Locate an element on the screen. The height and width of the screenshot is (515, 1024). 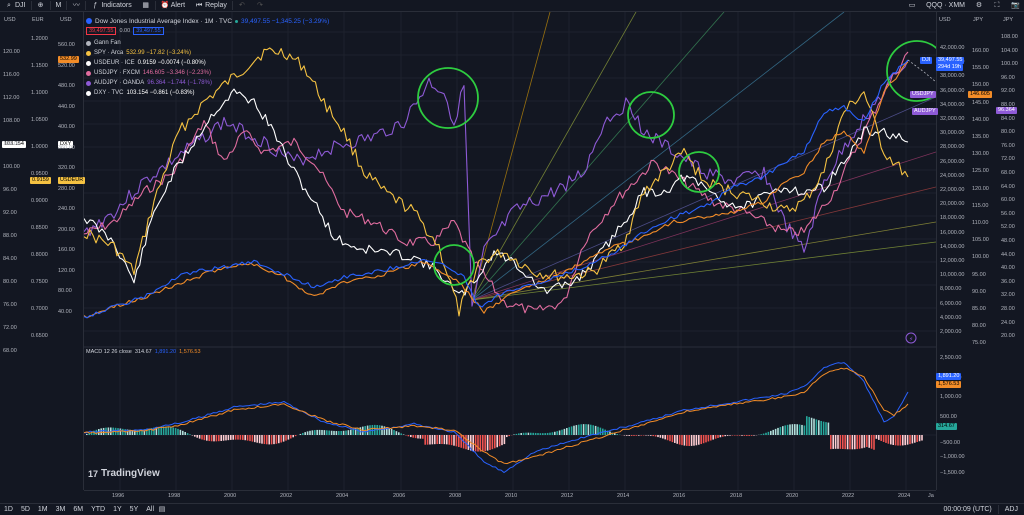
symbol-search: ⌕ DJI is located at coordinates (15, 6).